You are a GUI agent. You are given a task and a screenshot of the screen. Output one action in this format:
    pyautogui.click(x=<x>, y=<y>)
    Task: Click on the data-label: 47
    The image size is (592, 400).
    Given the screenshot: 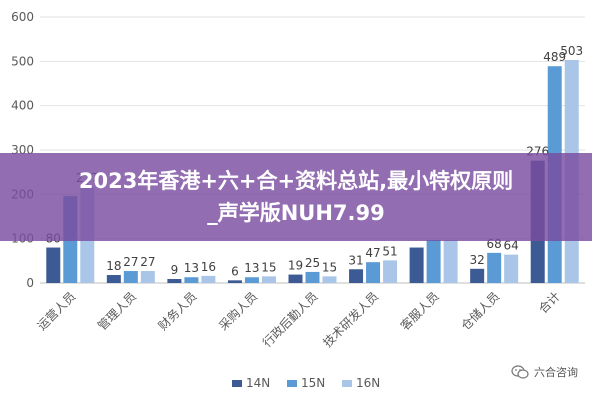 What is the action you would take?
    pyautogui.click(x=372, y=253)
    